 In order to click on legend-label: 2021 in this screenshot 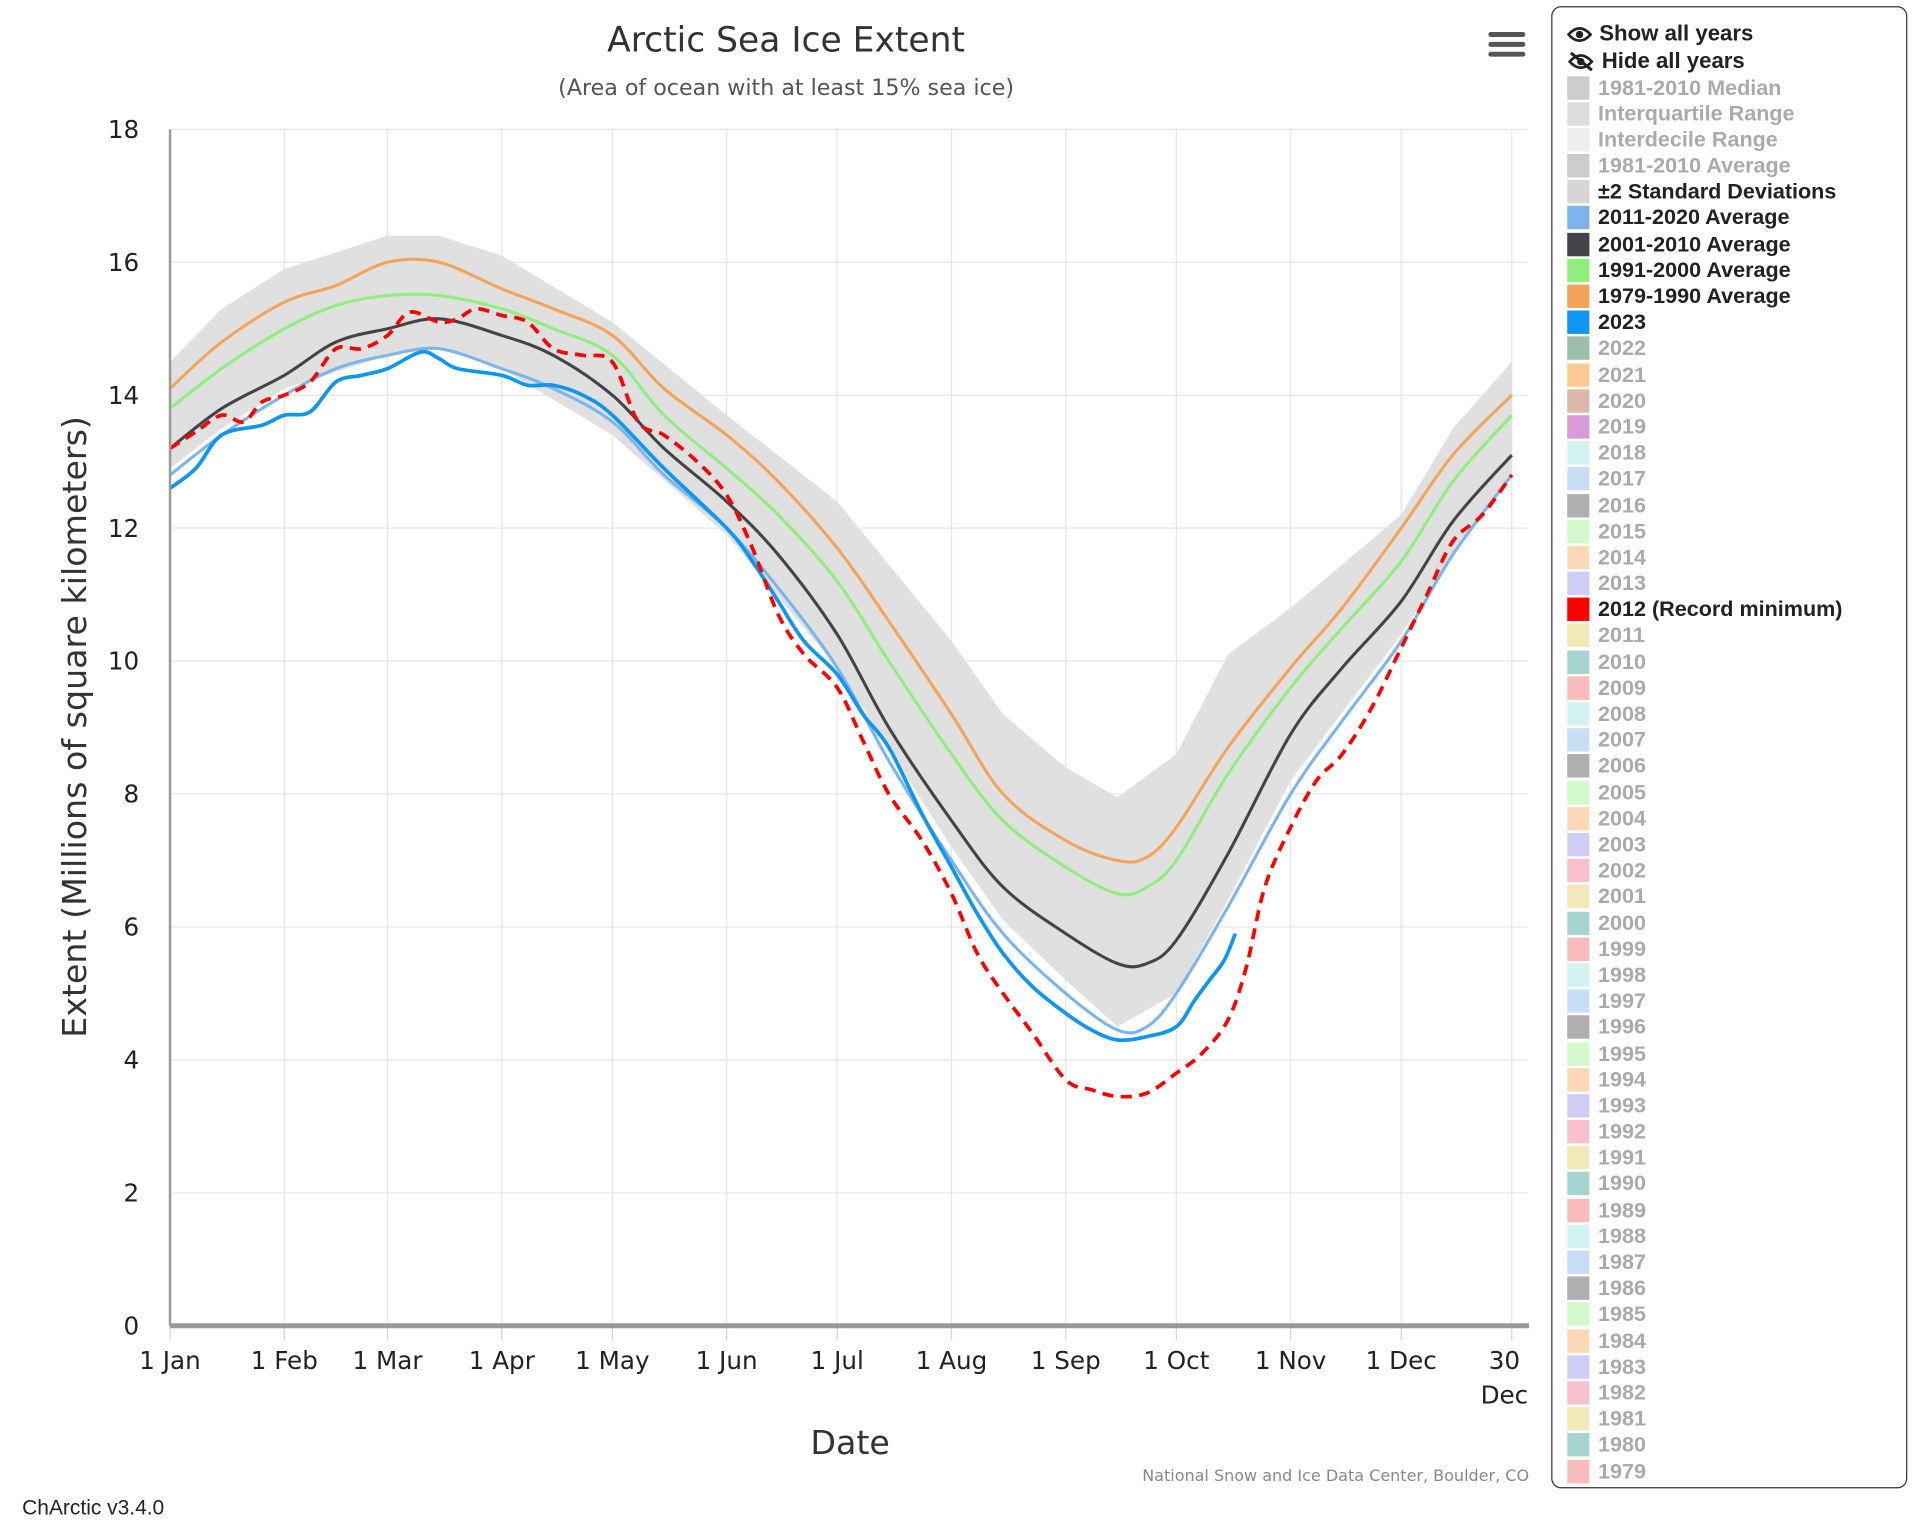, I will do `click(1622, 374)`.